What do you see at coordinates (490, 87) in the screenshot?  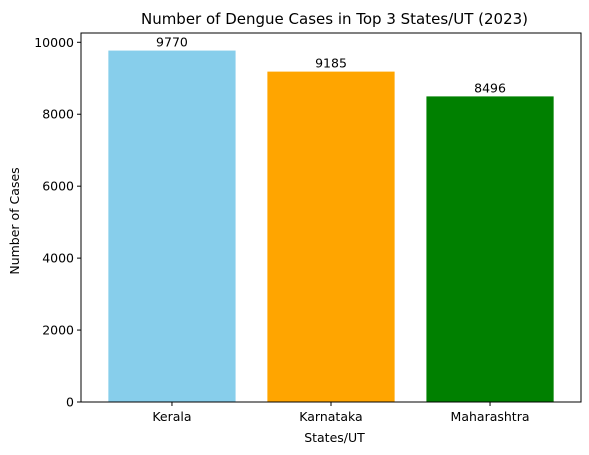 I see `data-label-maharashtra: 8496` at bounding box center [490, 87].